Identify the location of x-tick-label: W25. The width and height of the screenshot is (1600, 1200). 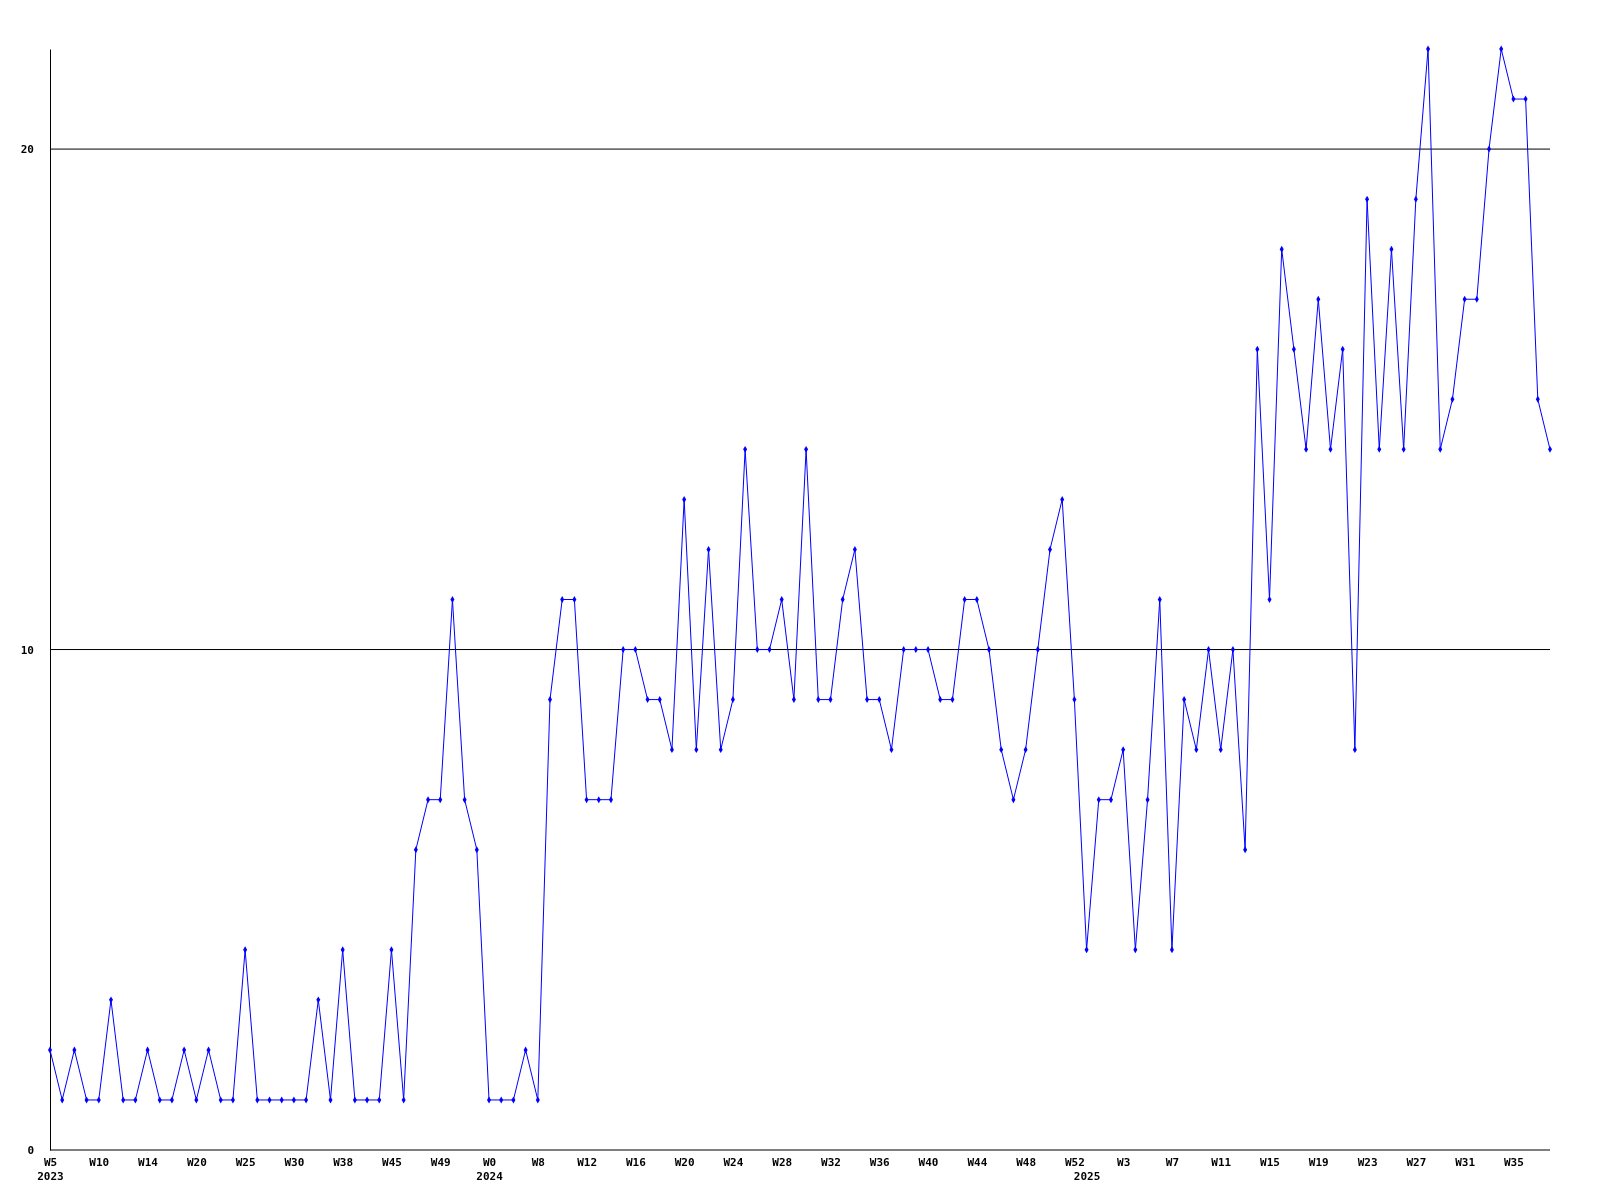
(245, 1162).